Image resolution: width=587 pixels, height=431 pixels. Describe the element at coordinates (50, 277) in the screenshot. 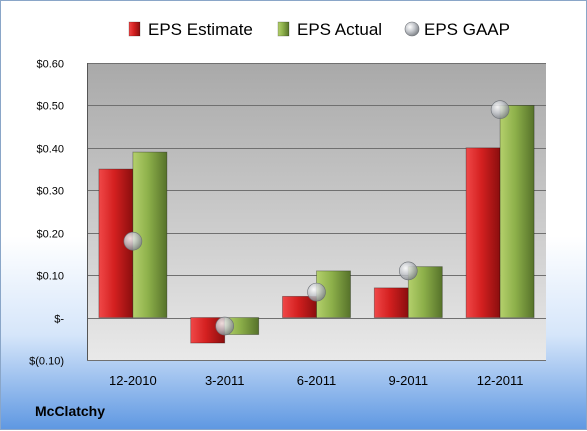

I see `y-tick-label: $0.10` at that location.